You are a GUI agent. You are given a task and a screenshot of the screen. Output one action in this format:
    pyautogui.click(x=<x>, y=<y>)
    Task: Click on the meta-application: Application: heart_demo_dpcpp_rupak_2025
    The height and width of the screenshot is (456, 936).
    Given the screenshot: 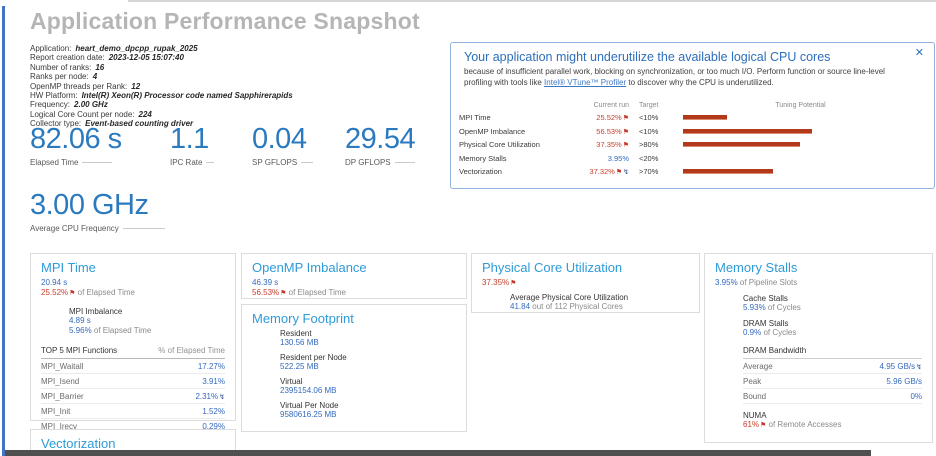 What is the action you would take?
    pyautogui.click(x=114, y=48)
    